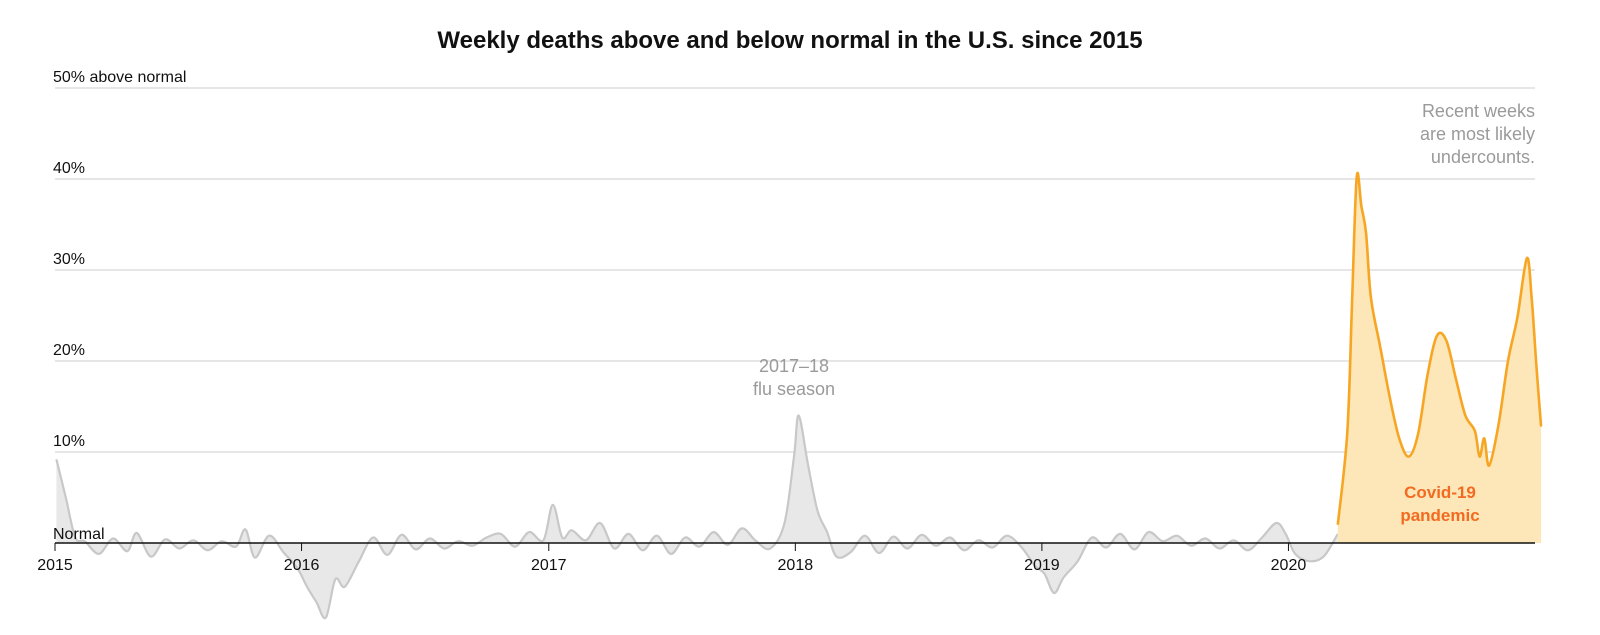  Describe the element at coordinates (119, 77) in the screenshot. I see `y-tick-label: 50% above normal` at that location.